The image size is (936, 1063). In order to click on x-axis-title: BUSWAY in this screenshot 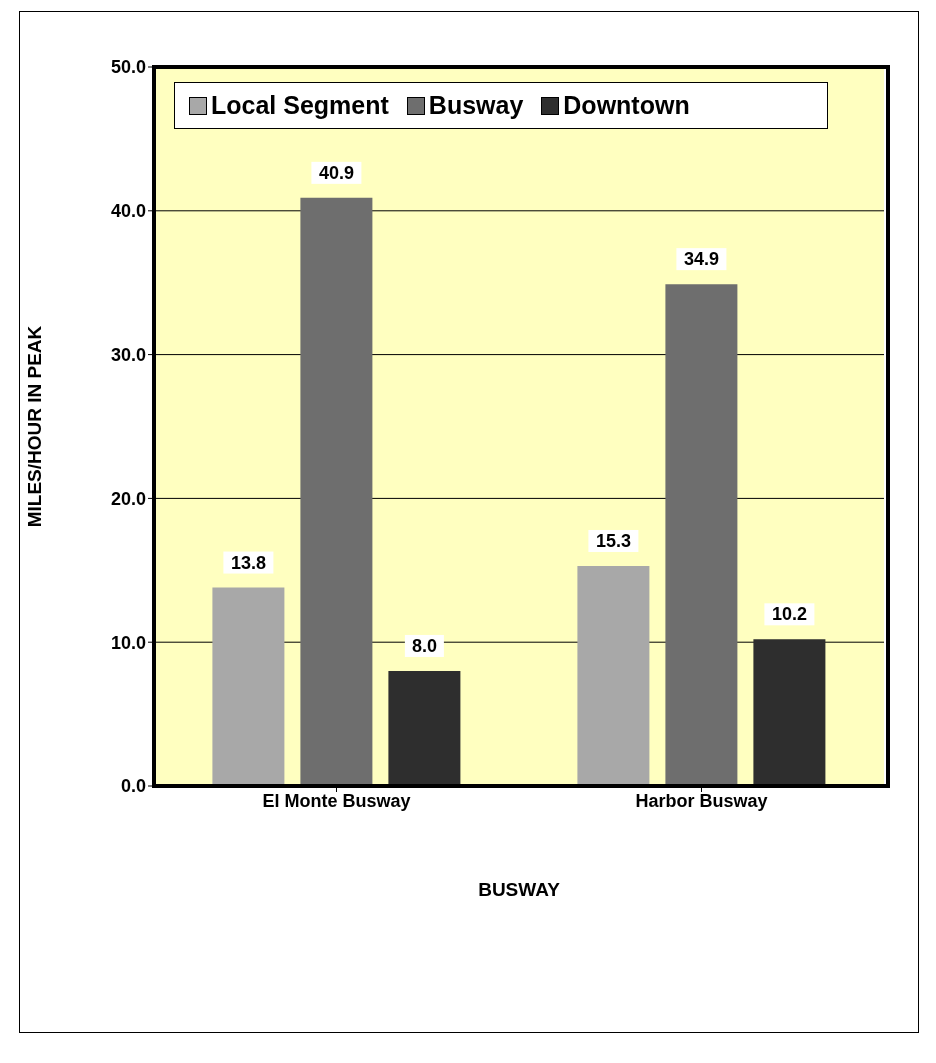, I will do `click(519, 889)`.